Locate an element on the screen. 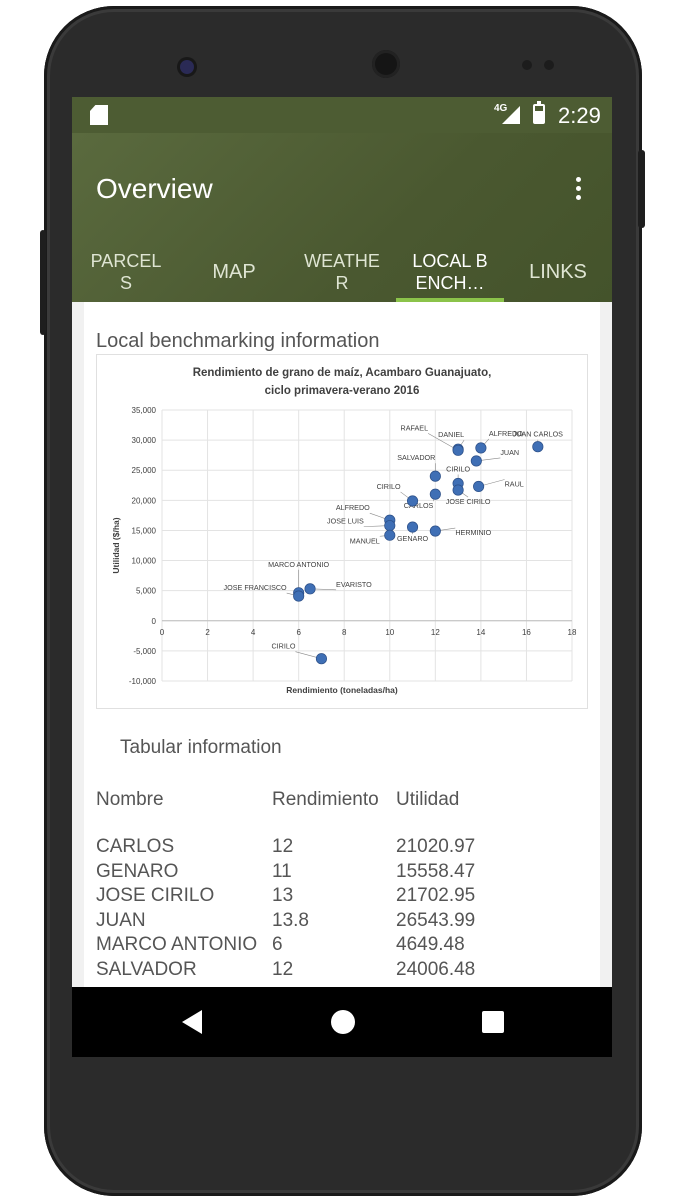  navigation-bar is located at coordinates (342, 1022).